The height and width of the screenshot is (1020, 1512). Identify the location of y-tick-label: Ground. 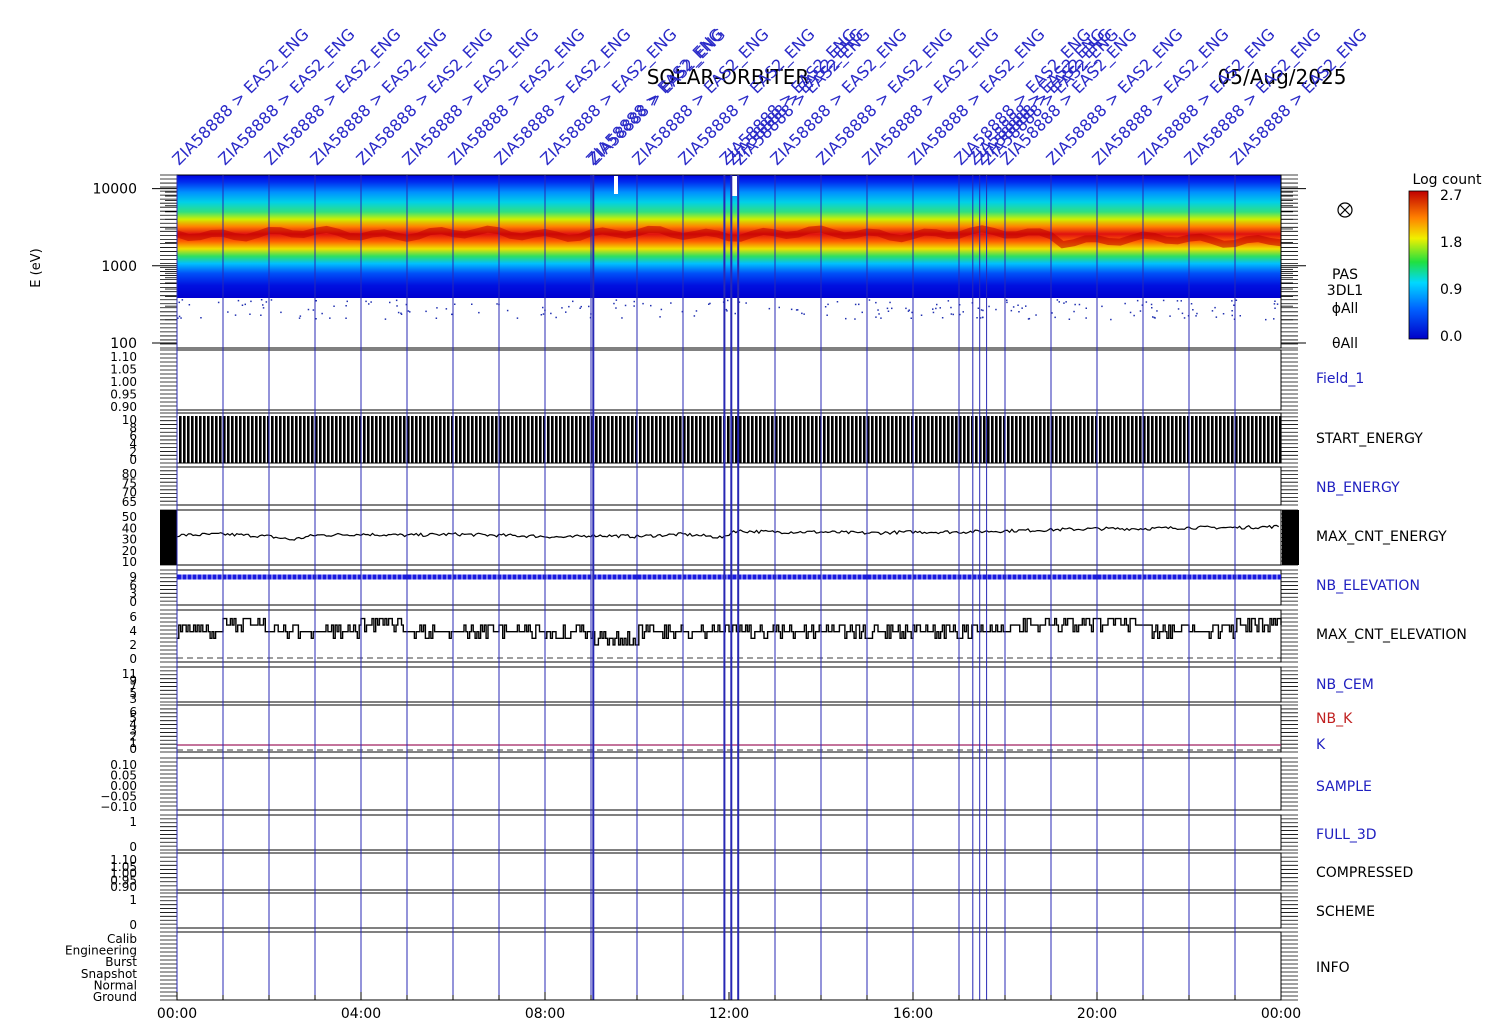
(115, 997).